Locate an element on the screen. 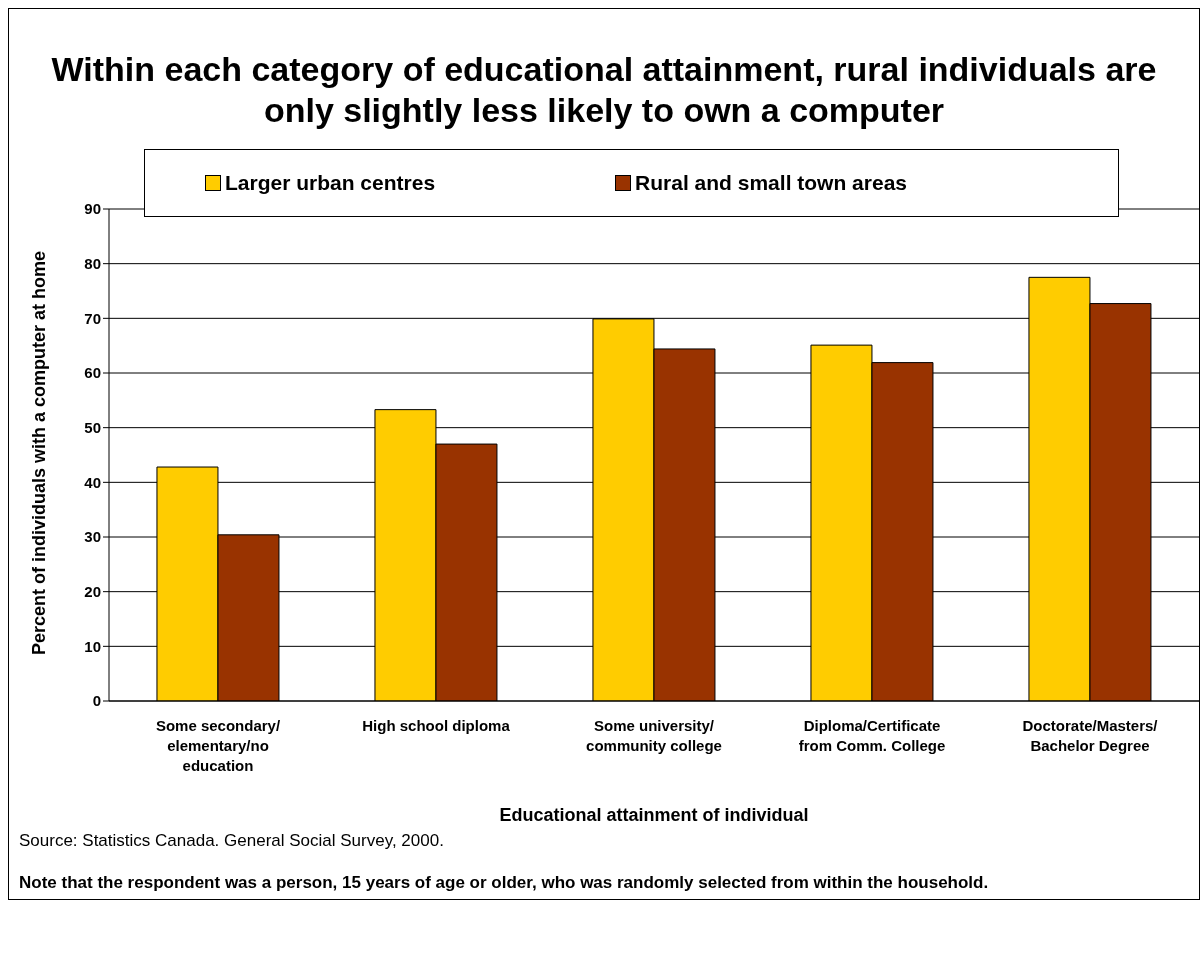 The width and height of the screenshot is (1200, 960). y-tick-label: 60 is located at coordinates (92, 373).